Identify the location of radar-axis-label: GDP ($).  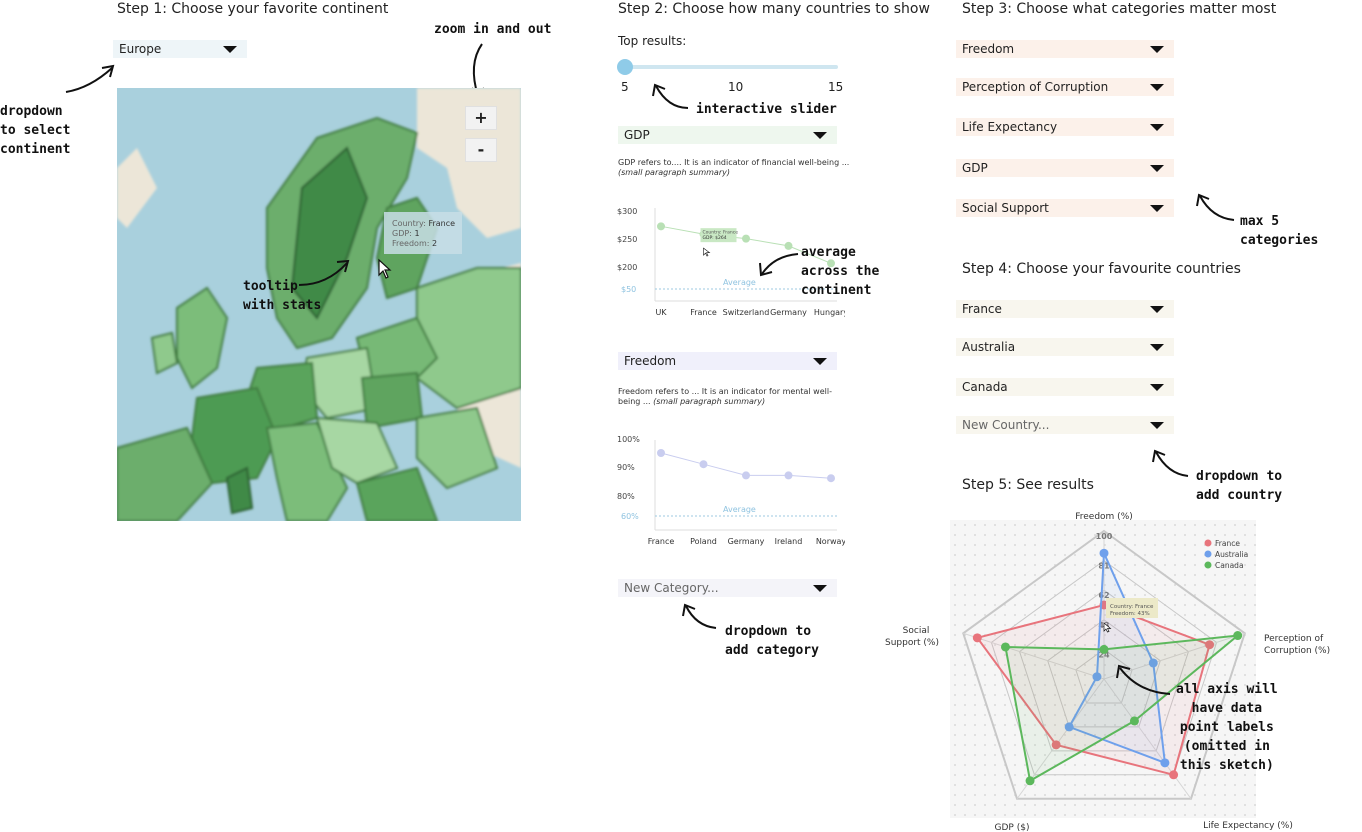
(1012, 827).